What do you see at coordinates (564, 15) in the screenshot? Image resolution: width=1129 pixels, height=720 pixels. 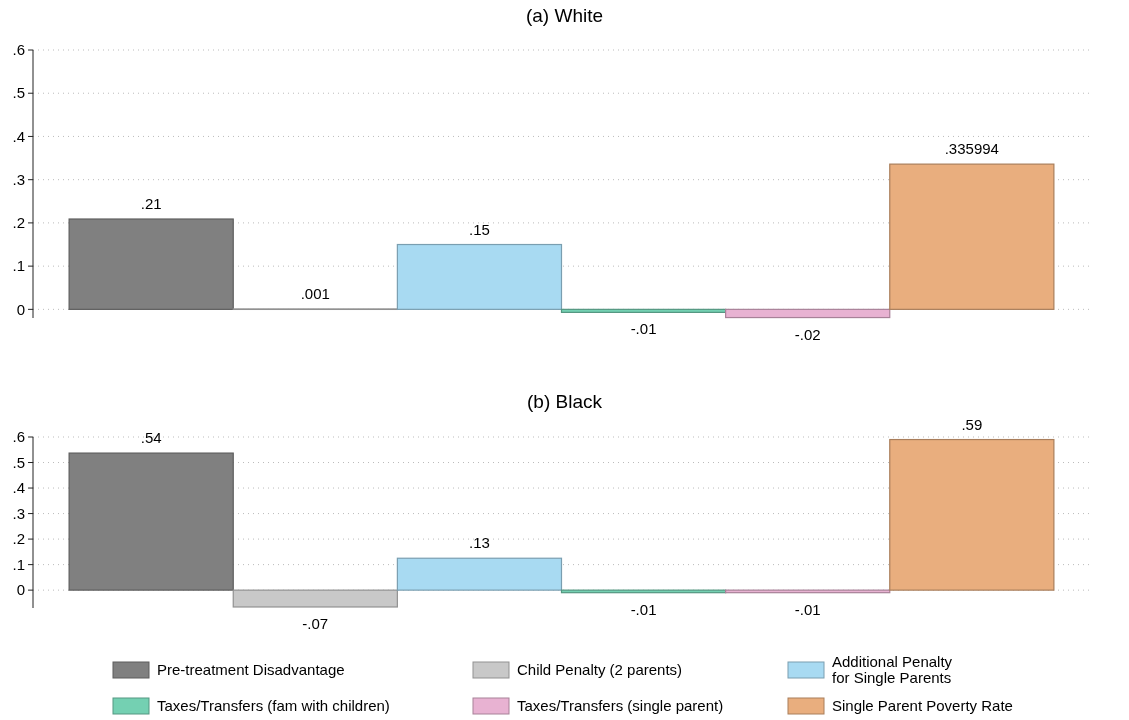 I see `chart-title: (a) White` at bounding box center [564, 15].